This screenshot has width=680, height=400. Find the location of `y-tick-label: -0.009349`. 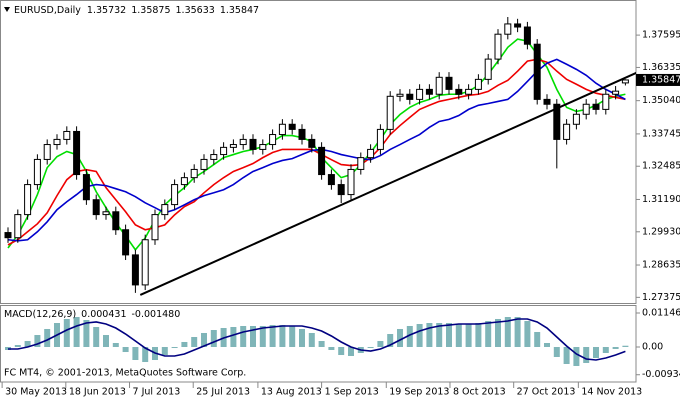

y-tick-label: -0.009349 is located at coordinates (661, 374).